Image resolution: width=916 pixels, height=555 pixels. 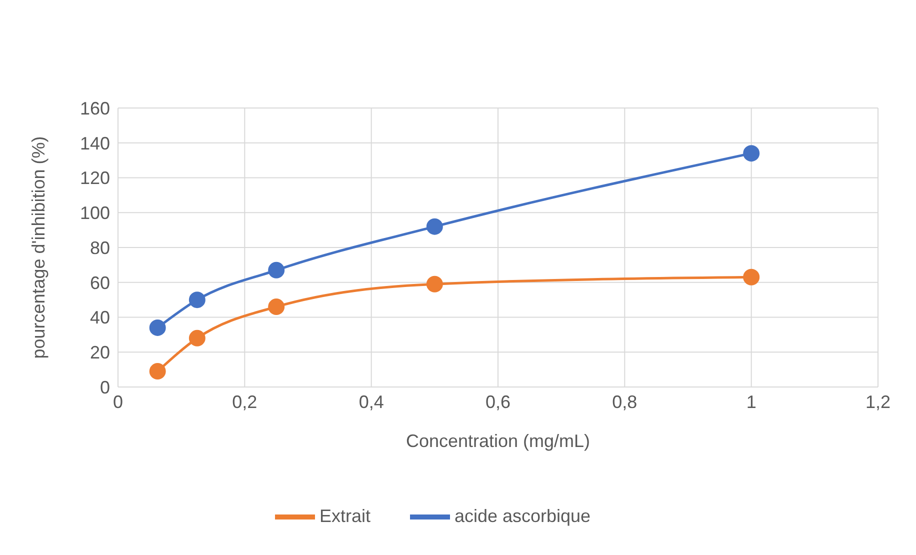 I want to click on y-tick-label: 120, so click(x=95, y=178).